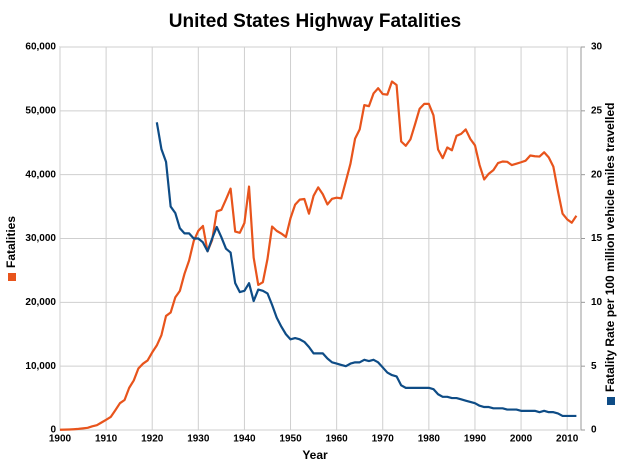 The width and height of the screenshot is (623, 472). I want to click on x-tick-label: 1950, so click(290, 439).